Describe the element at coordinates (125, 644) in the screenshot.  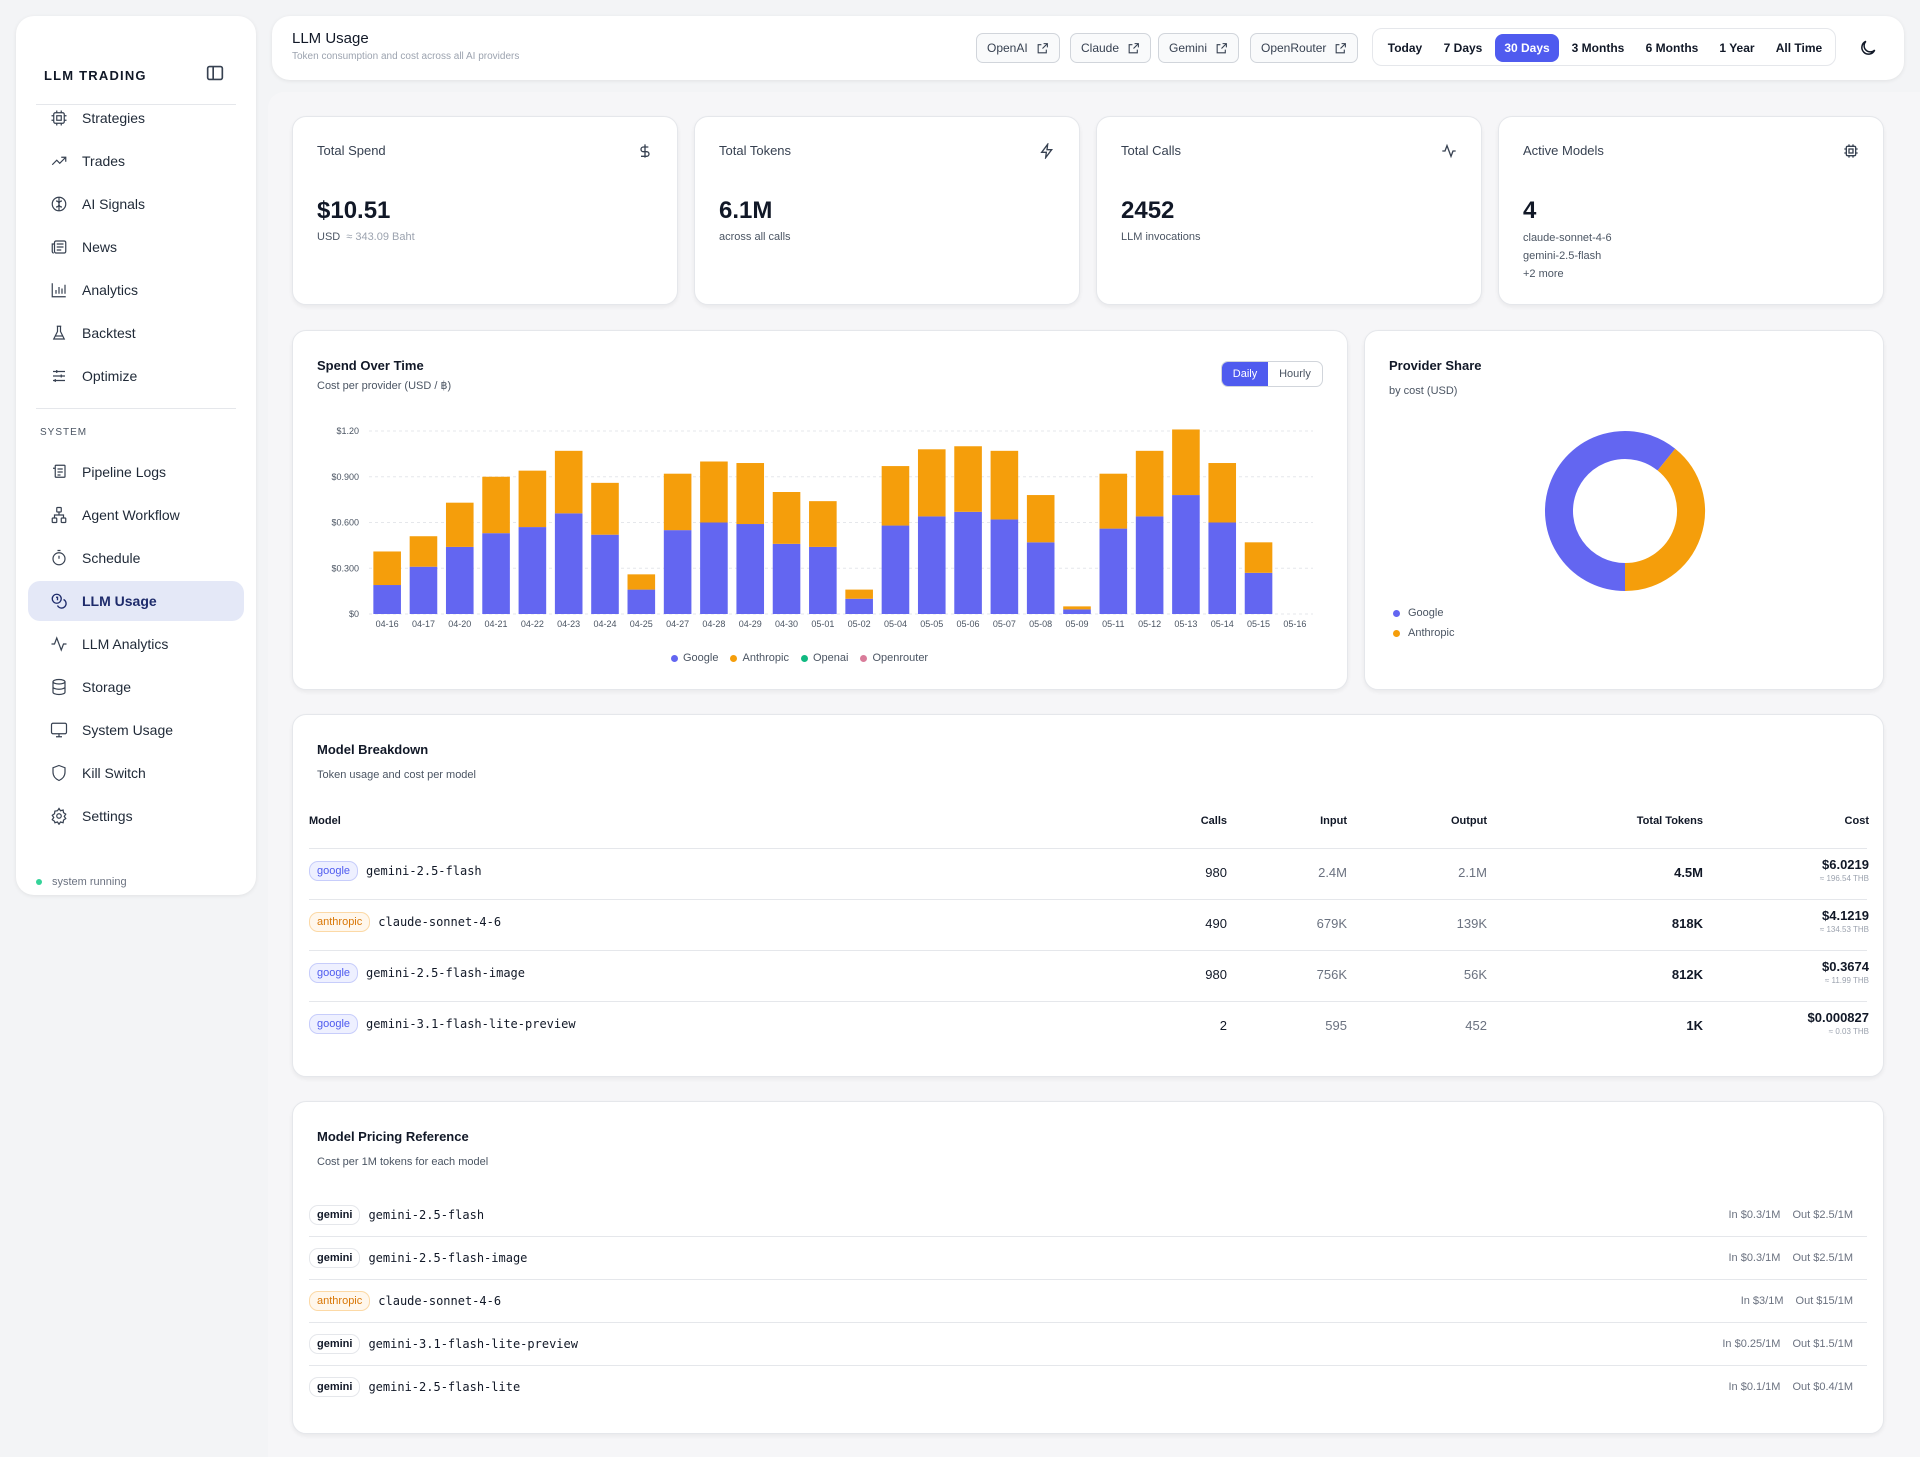
I see `sidebar-item-label: LLM Analytics` at that location.